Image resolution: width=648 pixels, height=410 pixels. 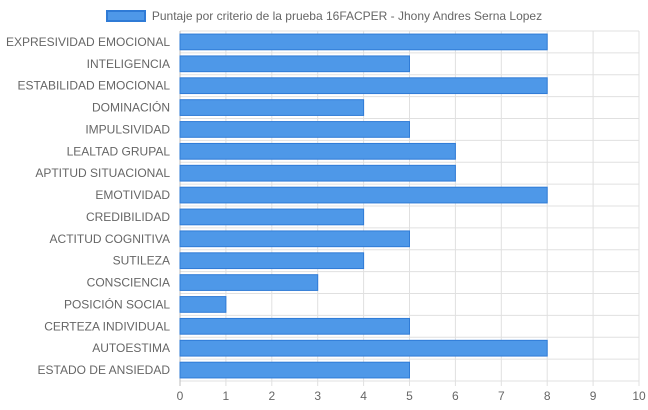 I want to click on x-tick-label: 1, so click(x=226, y=396).